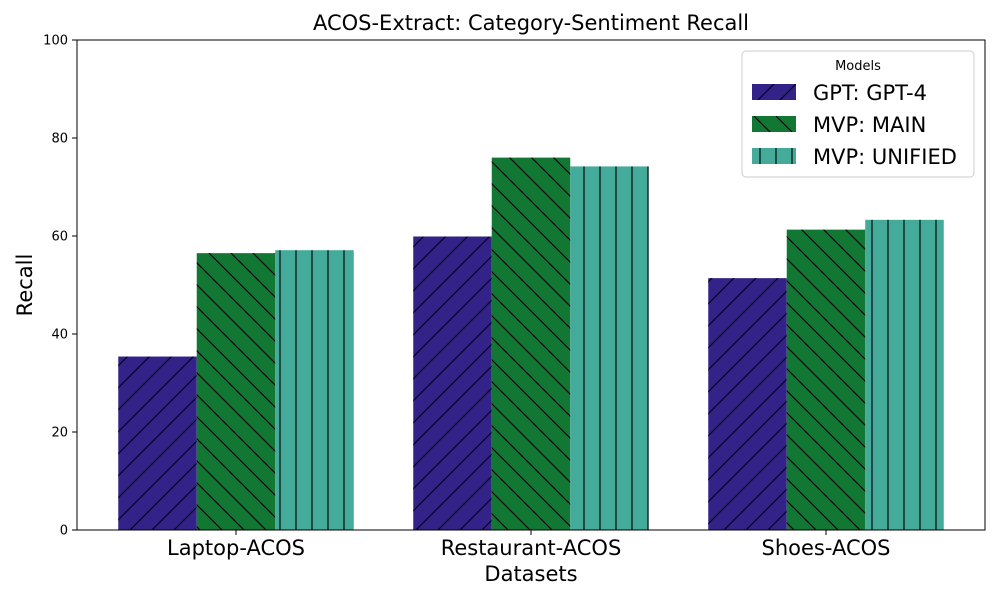 This screenshot has height=600, width=1000. What do you see at coordinates (55, 41) in the screenshot?
I see `y-tick-label: 100` at bounding box center [55, 41].